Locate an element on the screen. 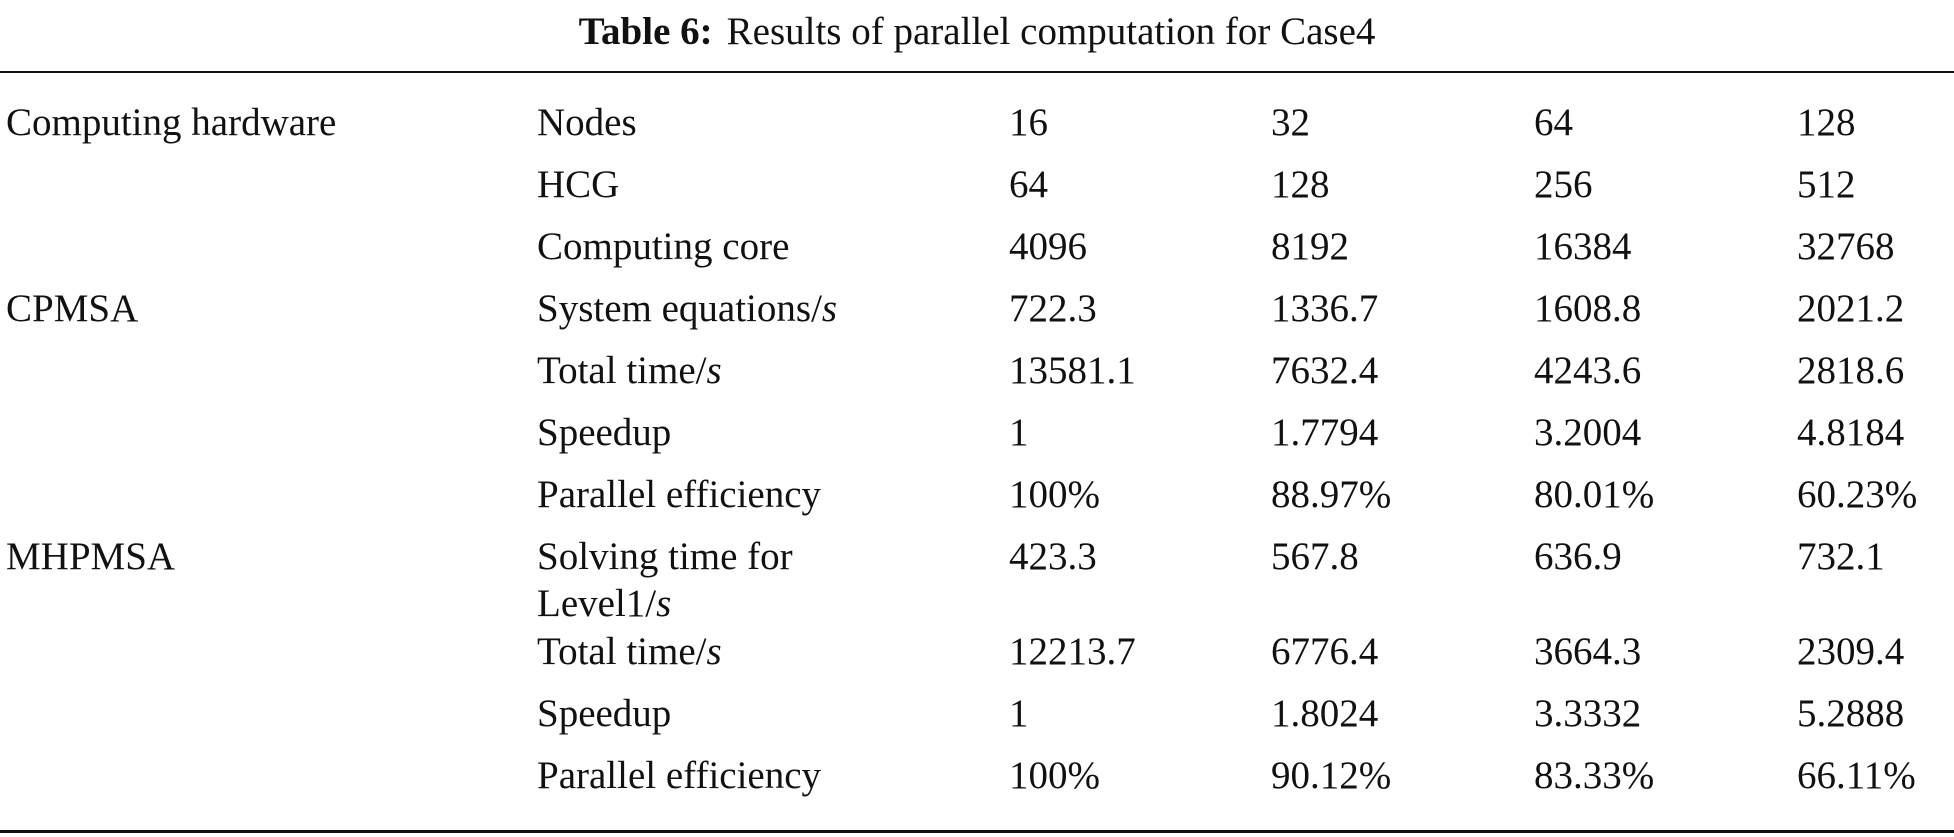 Image resolution: width=1954 pixels, height=837 pixels. value-cell: 7632.4 is located at coordinates (1325, 370).